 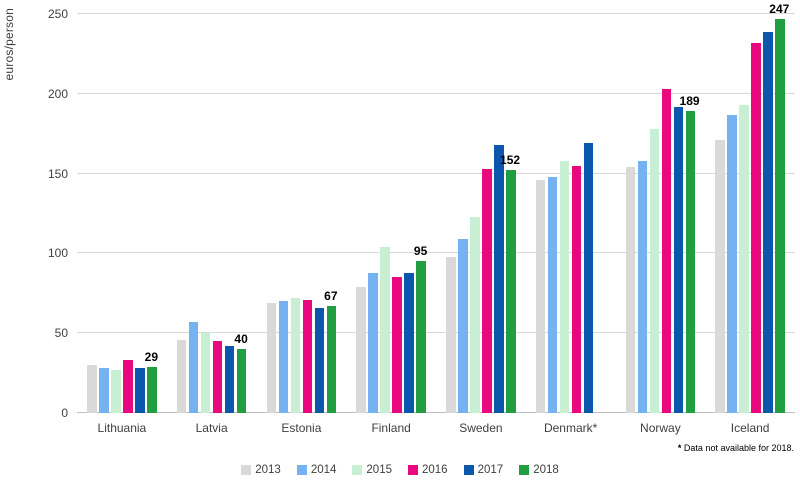 What do you see at coordinates (481, 213) in the screenshot?
I see `bar-group-sweden: 152` at bounding box center [481, 213].